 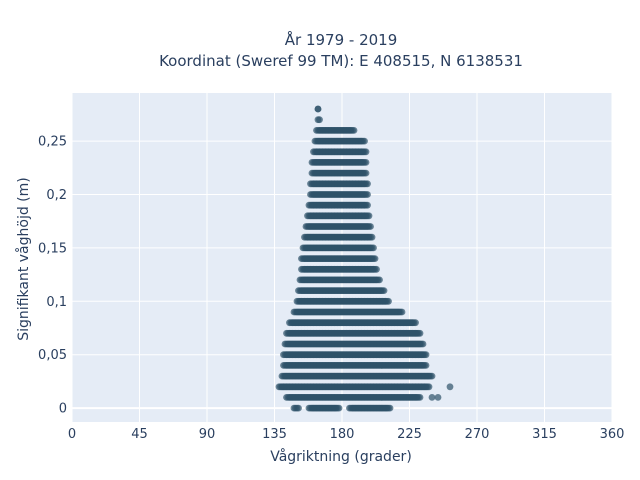 What do you see at coordinates (52, 248) in the screenshot?
I see `y-tick-label: 0,15` at bounding box center [52, 248].